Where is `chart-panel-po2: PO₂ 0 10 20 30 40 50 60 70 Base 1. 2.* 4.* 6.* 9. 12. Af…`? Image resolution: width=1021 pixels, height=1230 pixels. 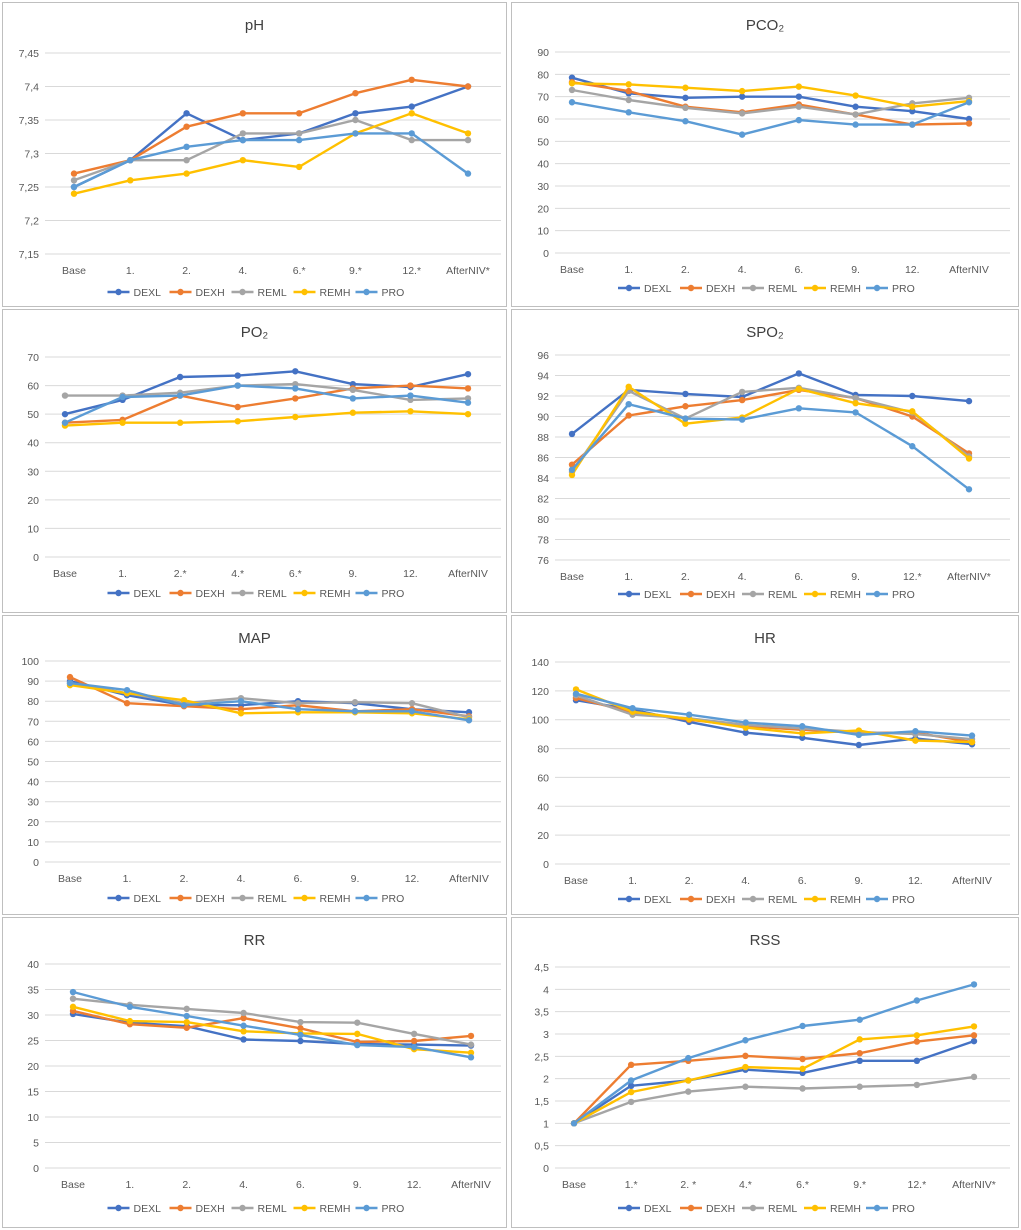 chart-panel-po2: PO₂ 0 10 20 30 40 50 60 70 Base 1. 2.* 4.* 6.* 9. 12. Af… is located at coordinates (254, 461).